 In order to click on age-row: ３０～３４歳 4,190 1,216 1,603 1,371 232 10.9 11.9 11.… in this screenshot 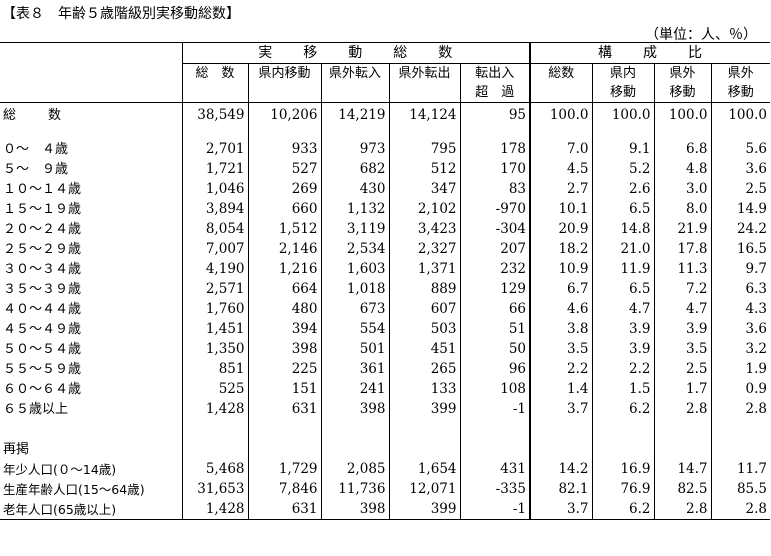, I will do `click(385, 269)`.